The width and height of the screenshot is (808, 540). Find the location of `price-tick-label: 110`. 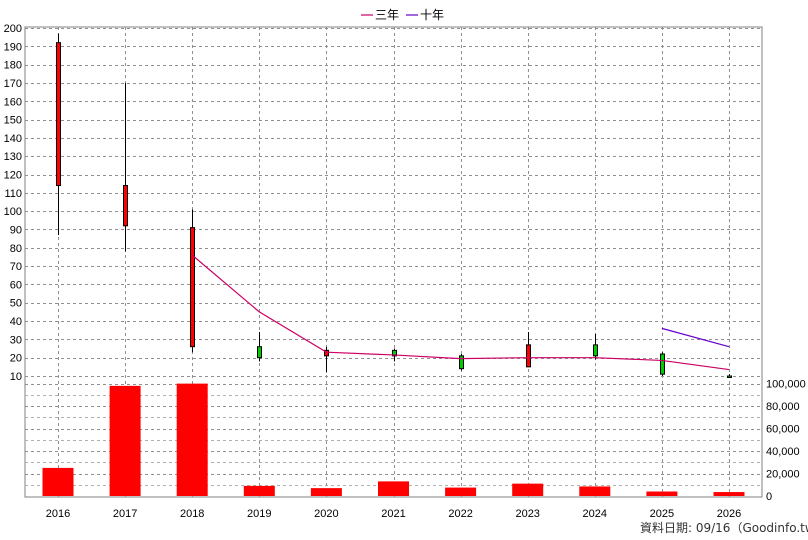

price-tick-label: 110 is located at coordinates (13, 194).